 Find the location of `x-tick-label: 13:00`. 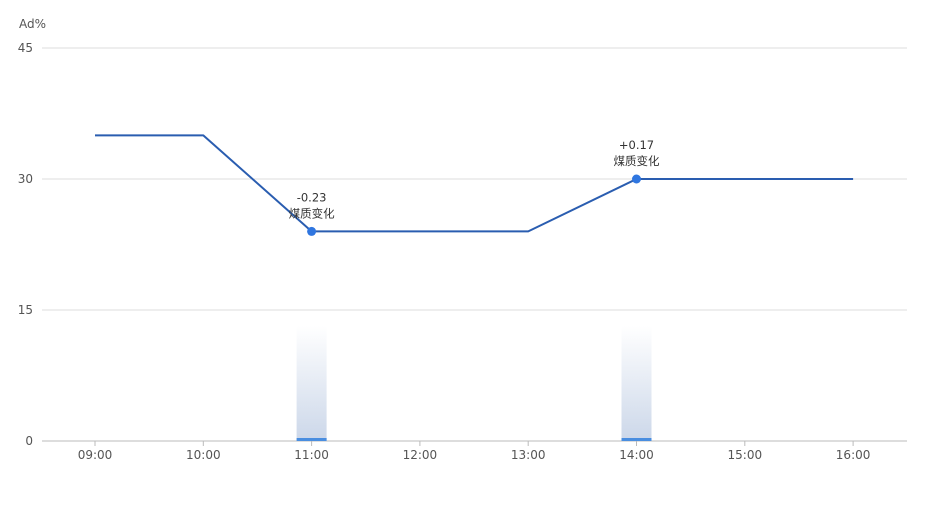

x-tick-label: 13:00 is located at coordinates (528, 455).